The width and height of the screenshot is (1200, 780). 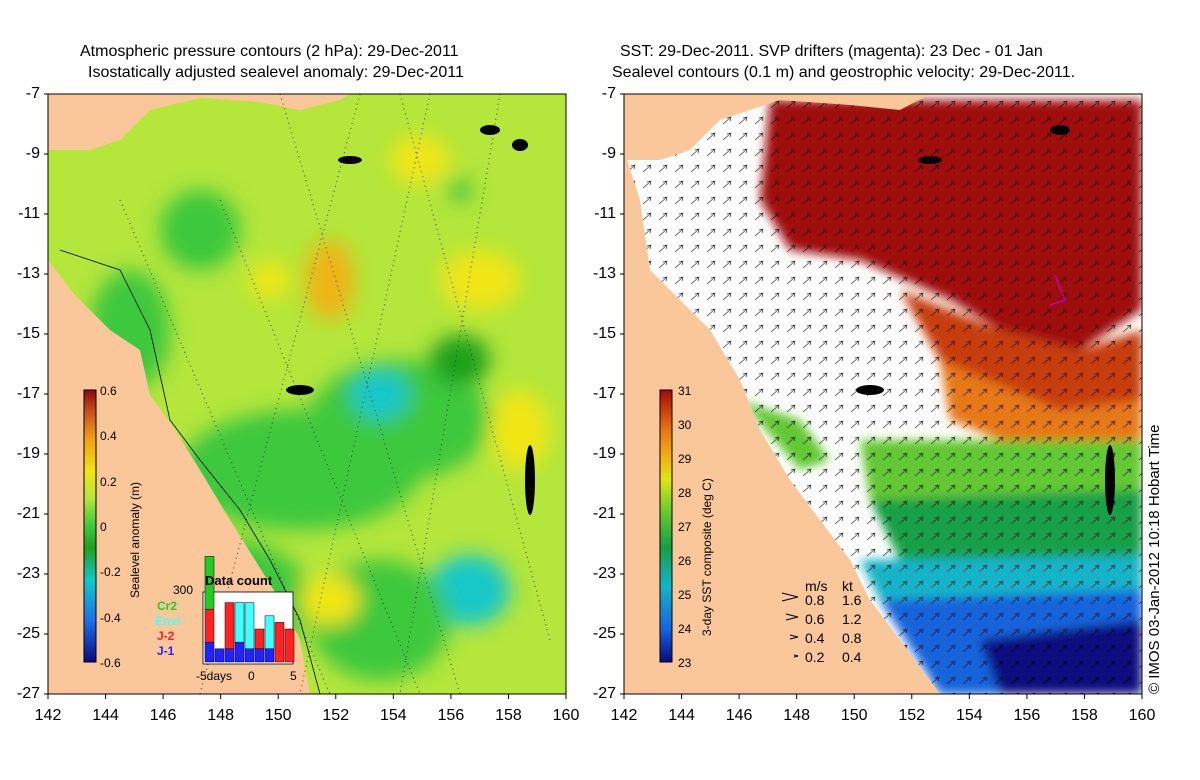 What do you see at coordinates (451, 715) in the screenshot?
I see `x-tick-label-left: 156` at bounding box center [451, 715].